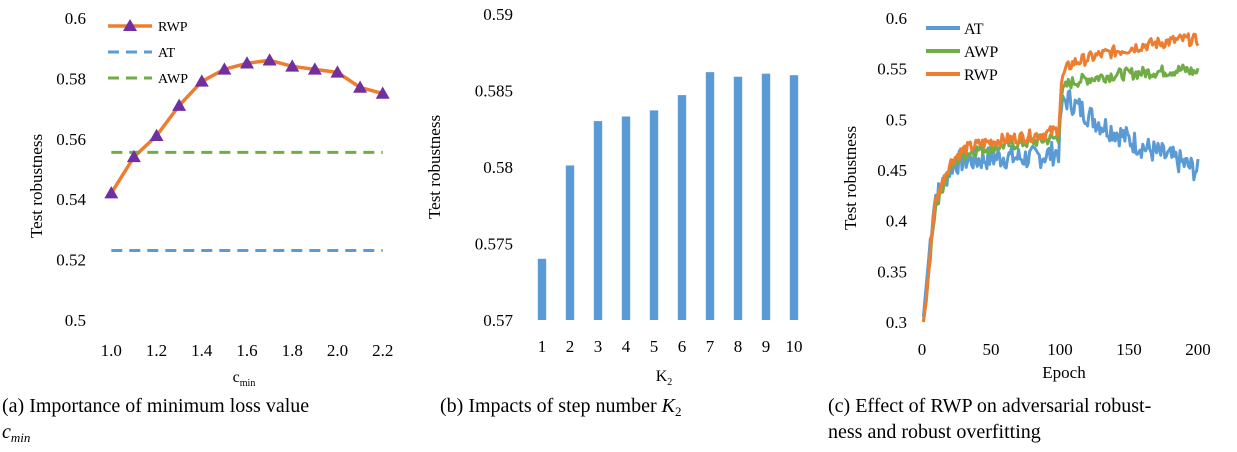 This screenshot has width=1237, height=452. Describe the element at coordinates (897, 221) in the screenshot. I see `chart-c-ytick-2: 0.4` at that location.